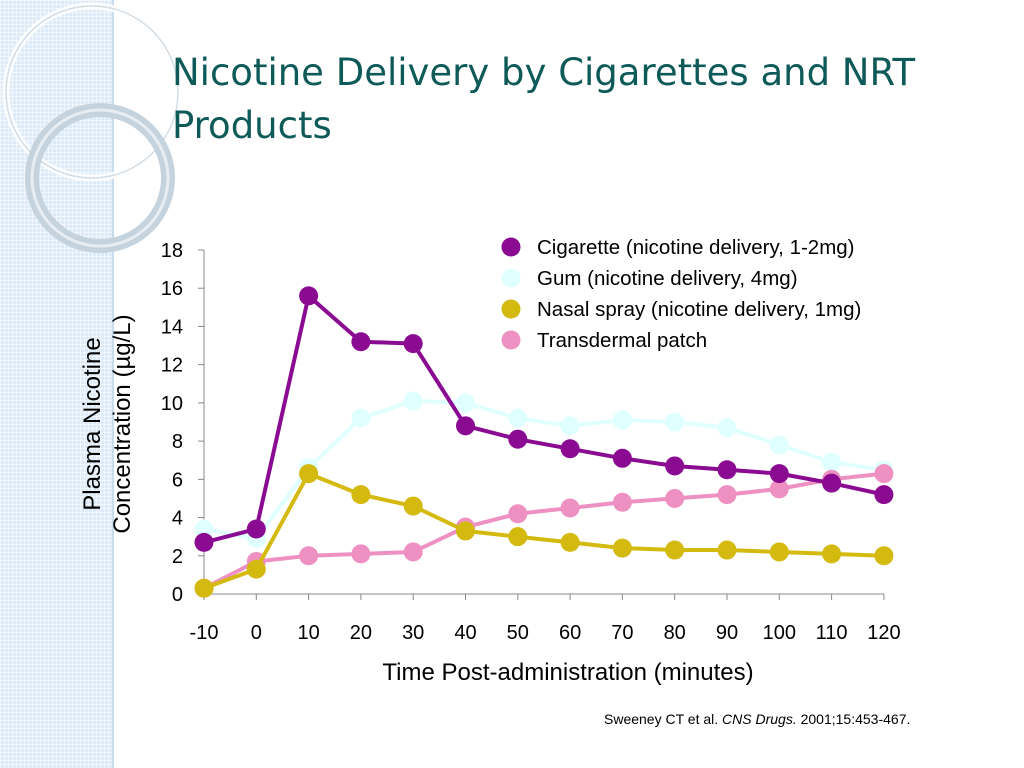  I want to click on x-tick-label: 90, so click(727, 633).